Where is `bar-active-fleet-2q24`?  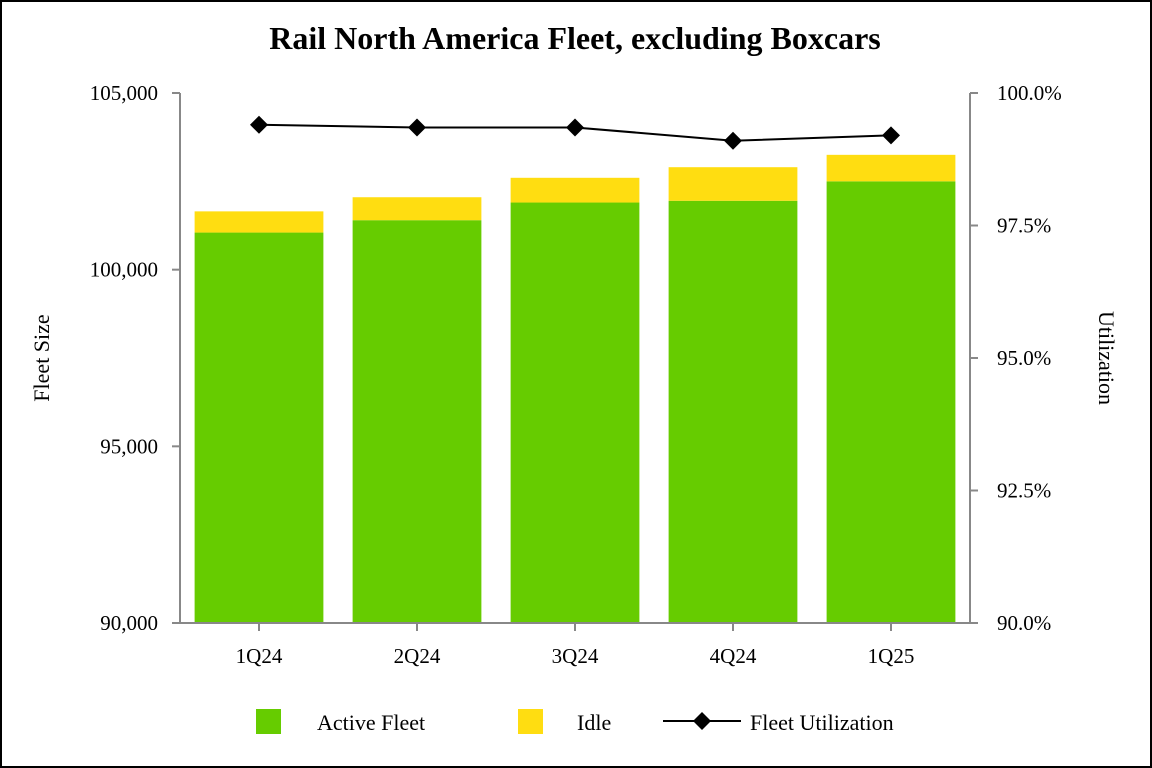
bar-active-fleet-2q24 is located at coordinates (417, 421).